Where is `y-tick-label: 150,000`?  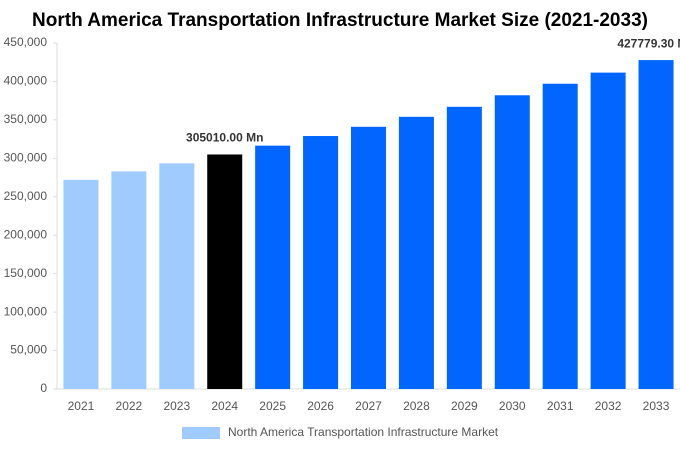
y-tick-label: 150,000 is located at coordinates (26, 273).